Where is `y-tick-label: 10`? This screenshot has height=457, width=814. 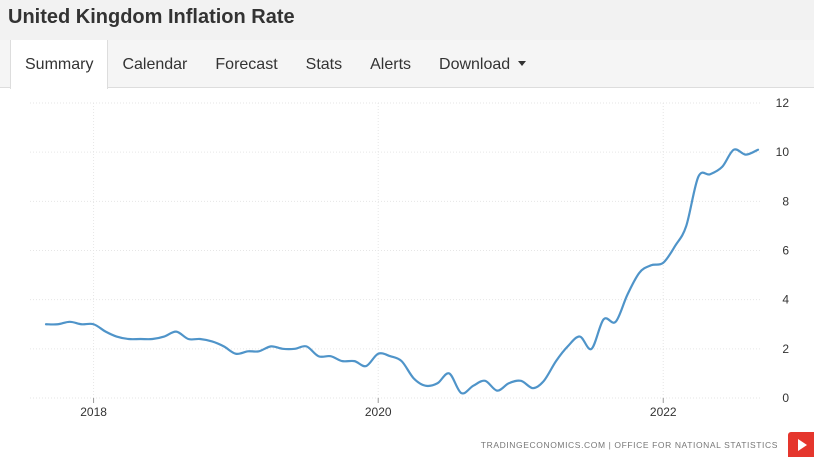 y-tick-label: 10 is located at coordinates (783, 152).